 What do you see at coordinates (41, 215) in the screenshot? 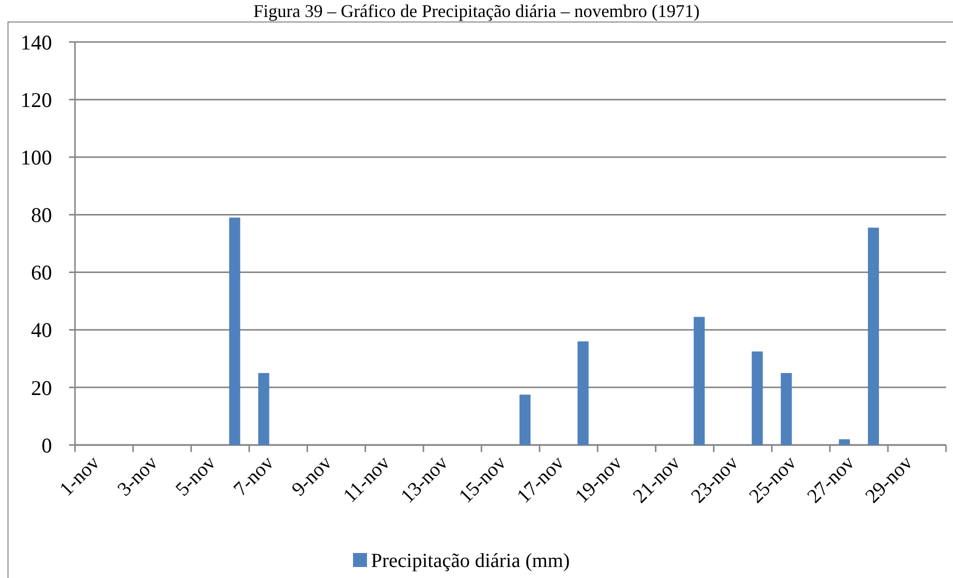
I see `y-tick-label: 80` at bounding box center [41, 215].